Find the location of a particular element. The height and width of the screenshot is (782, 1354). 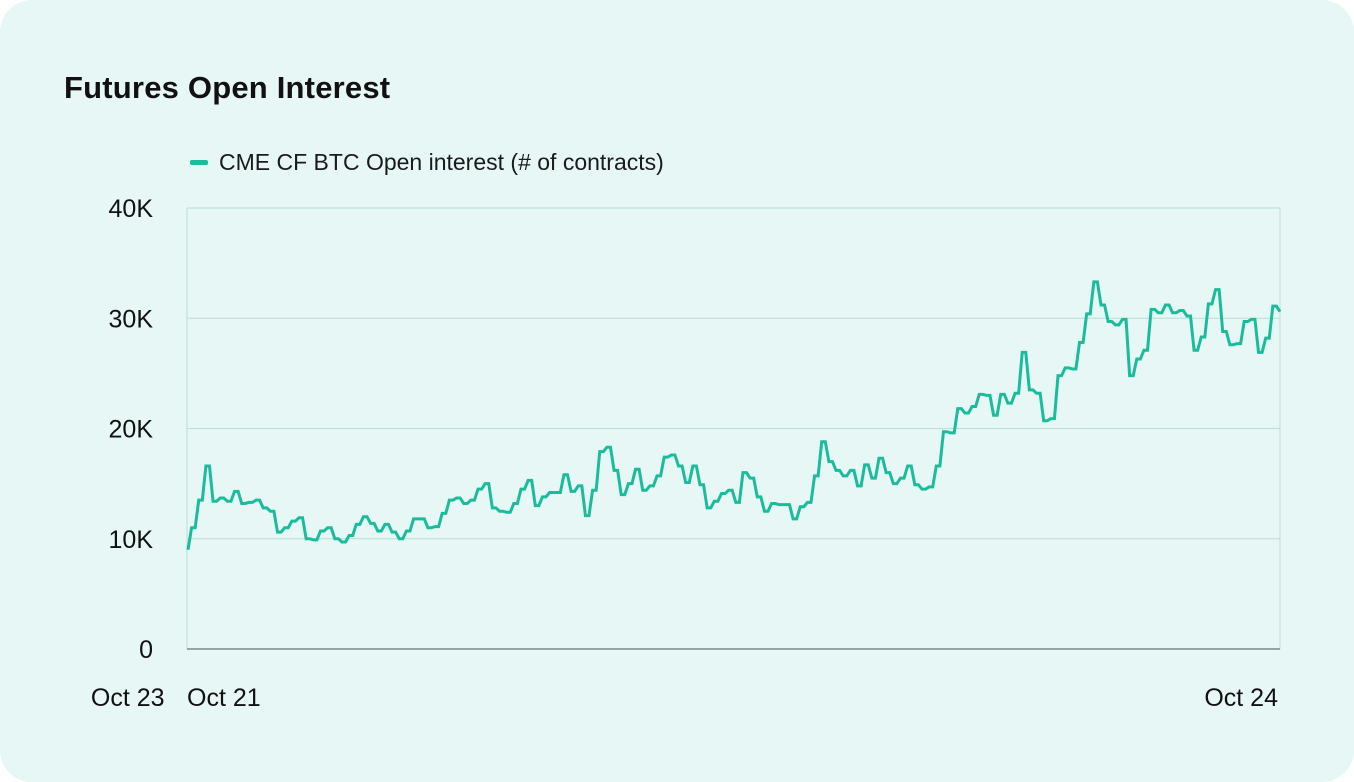

chart-title: Futures Open Interest is located at coordinates (227, 87).